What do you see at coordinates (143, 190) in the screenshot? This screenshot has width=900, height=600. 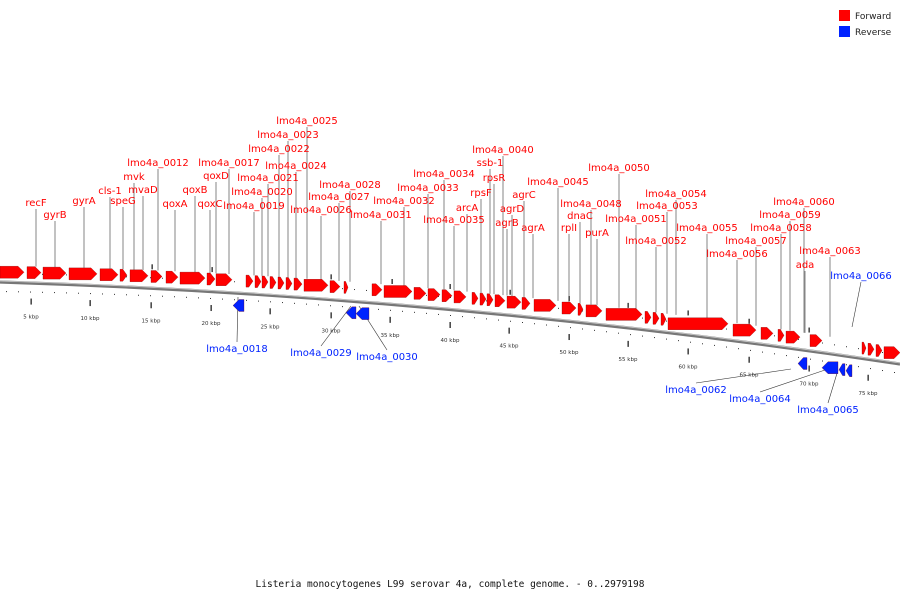 I see `forward-gene-label: mvaD` at bounding box center [143, 190].